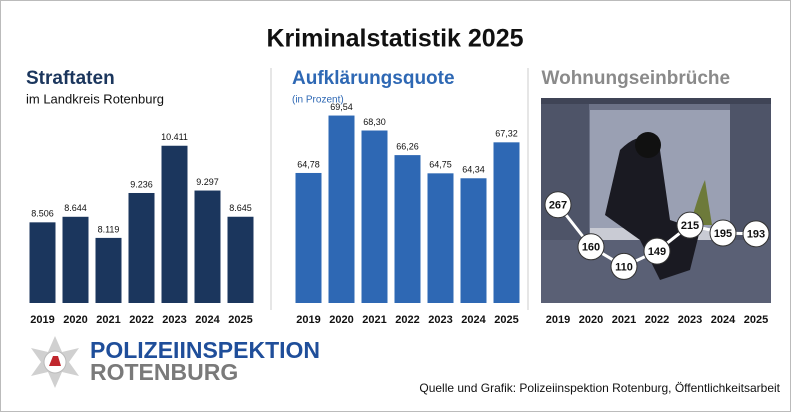  What do you see at coordinates (506, 134) in the screenshot?
I see `value-label: 67,32` at bounding box center [506, 134].